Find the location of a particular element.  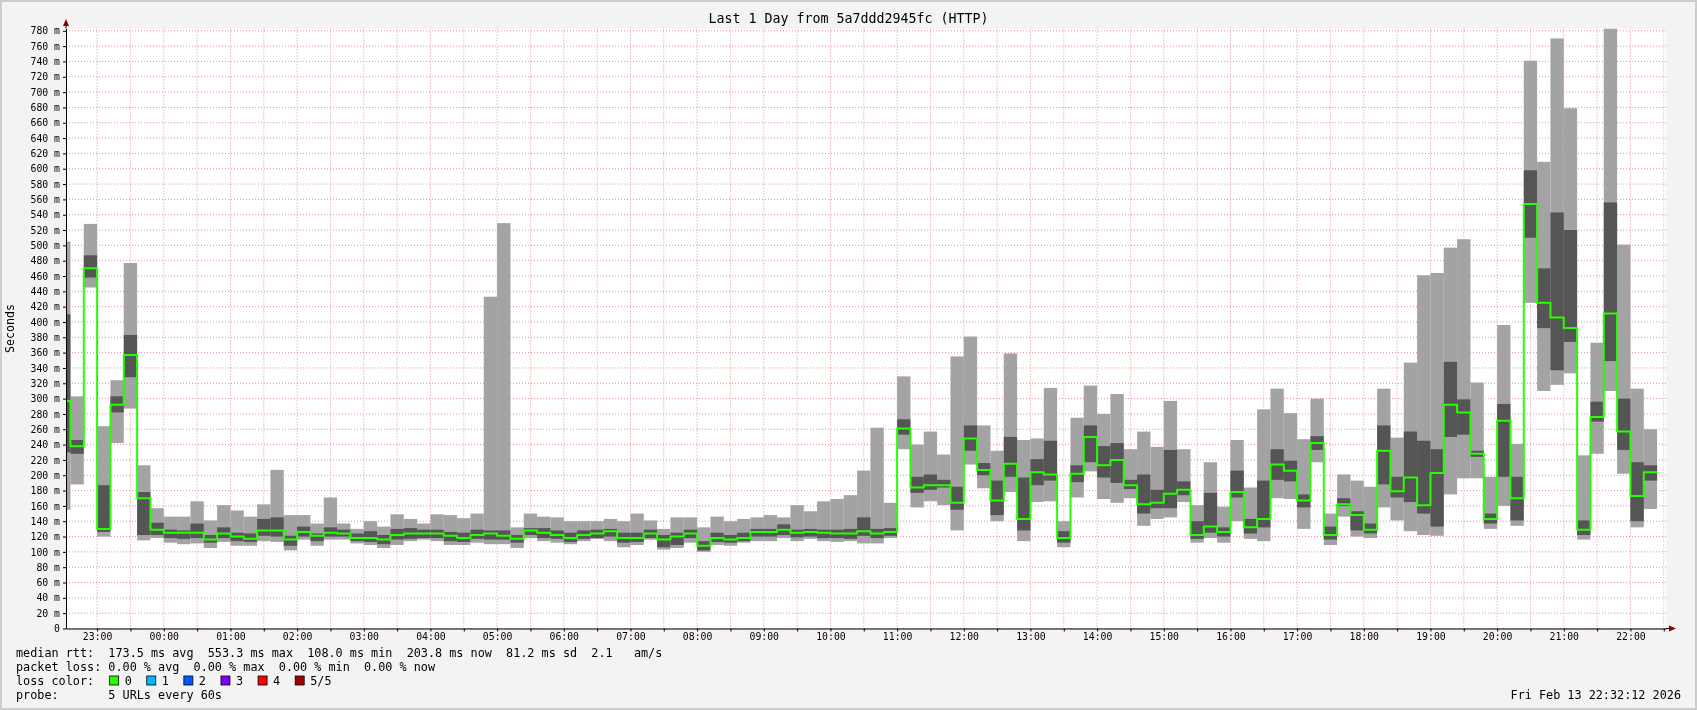

x-tick-label: 08:00 is located at coordinates (697, 637).